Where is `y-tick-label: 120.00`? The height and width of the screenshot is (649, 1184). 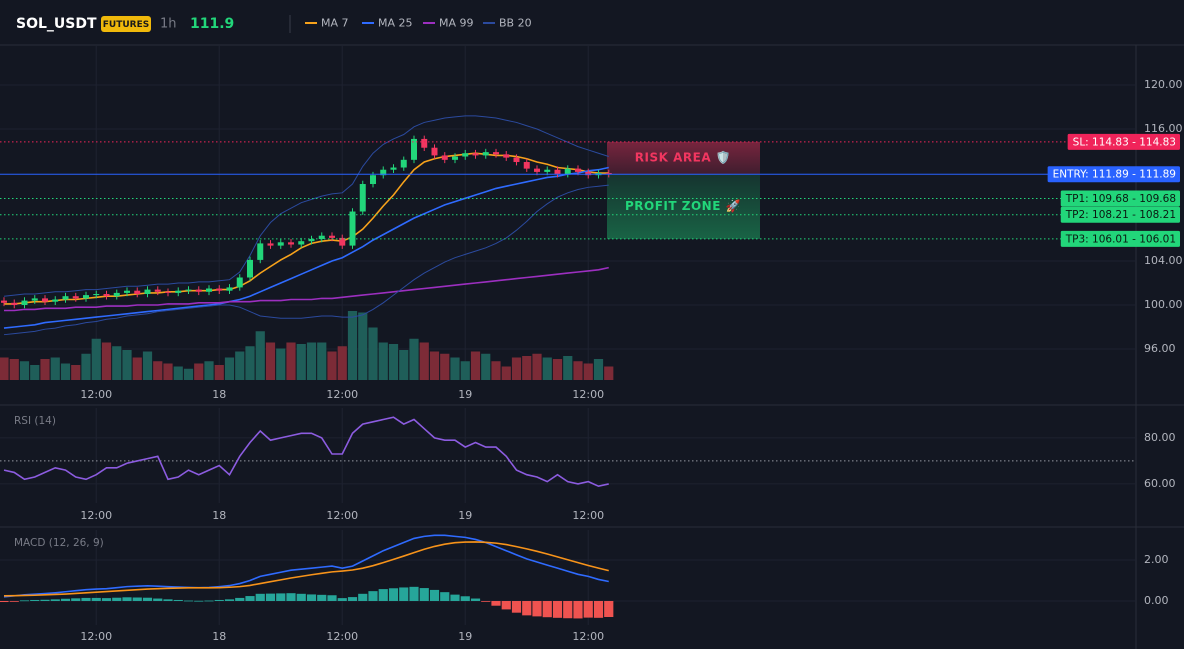 y-tick-label: 120.00 is located at coordinates (1163, 84).